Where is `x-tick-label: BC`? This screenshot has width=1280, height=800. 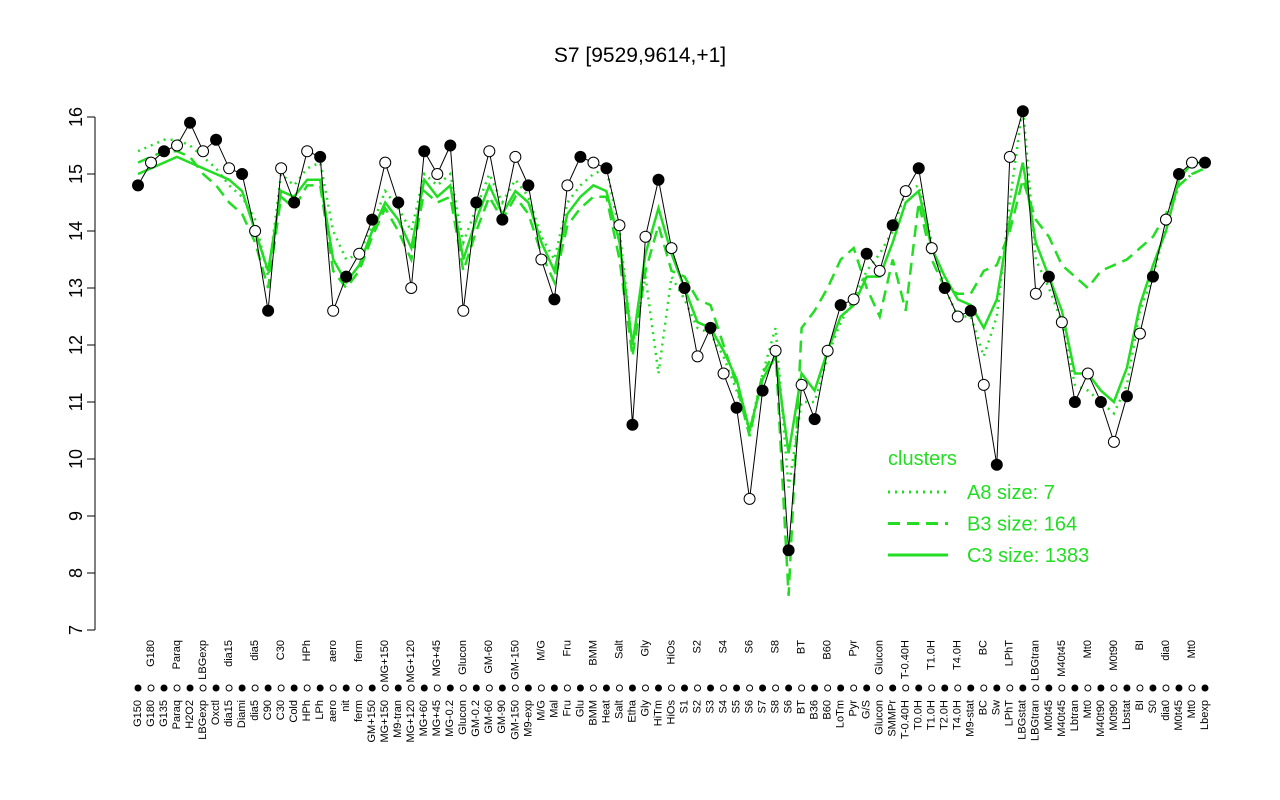
x-tick-label: BC is located at coordinates (984, 707).